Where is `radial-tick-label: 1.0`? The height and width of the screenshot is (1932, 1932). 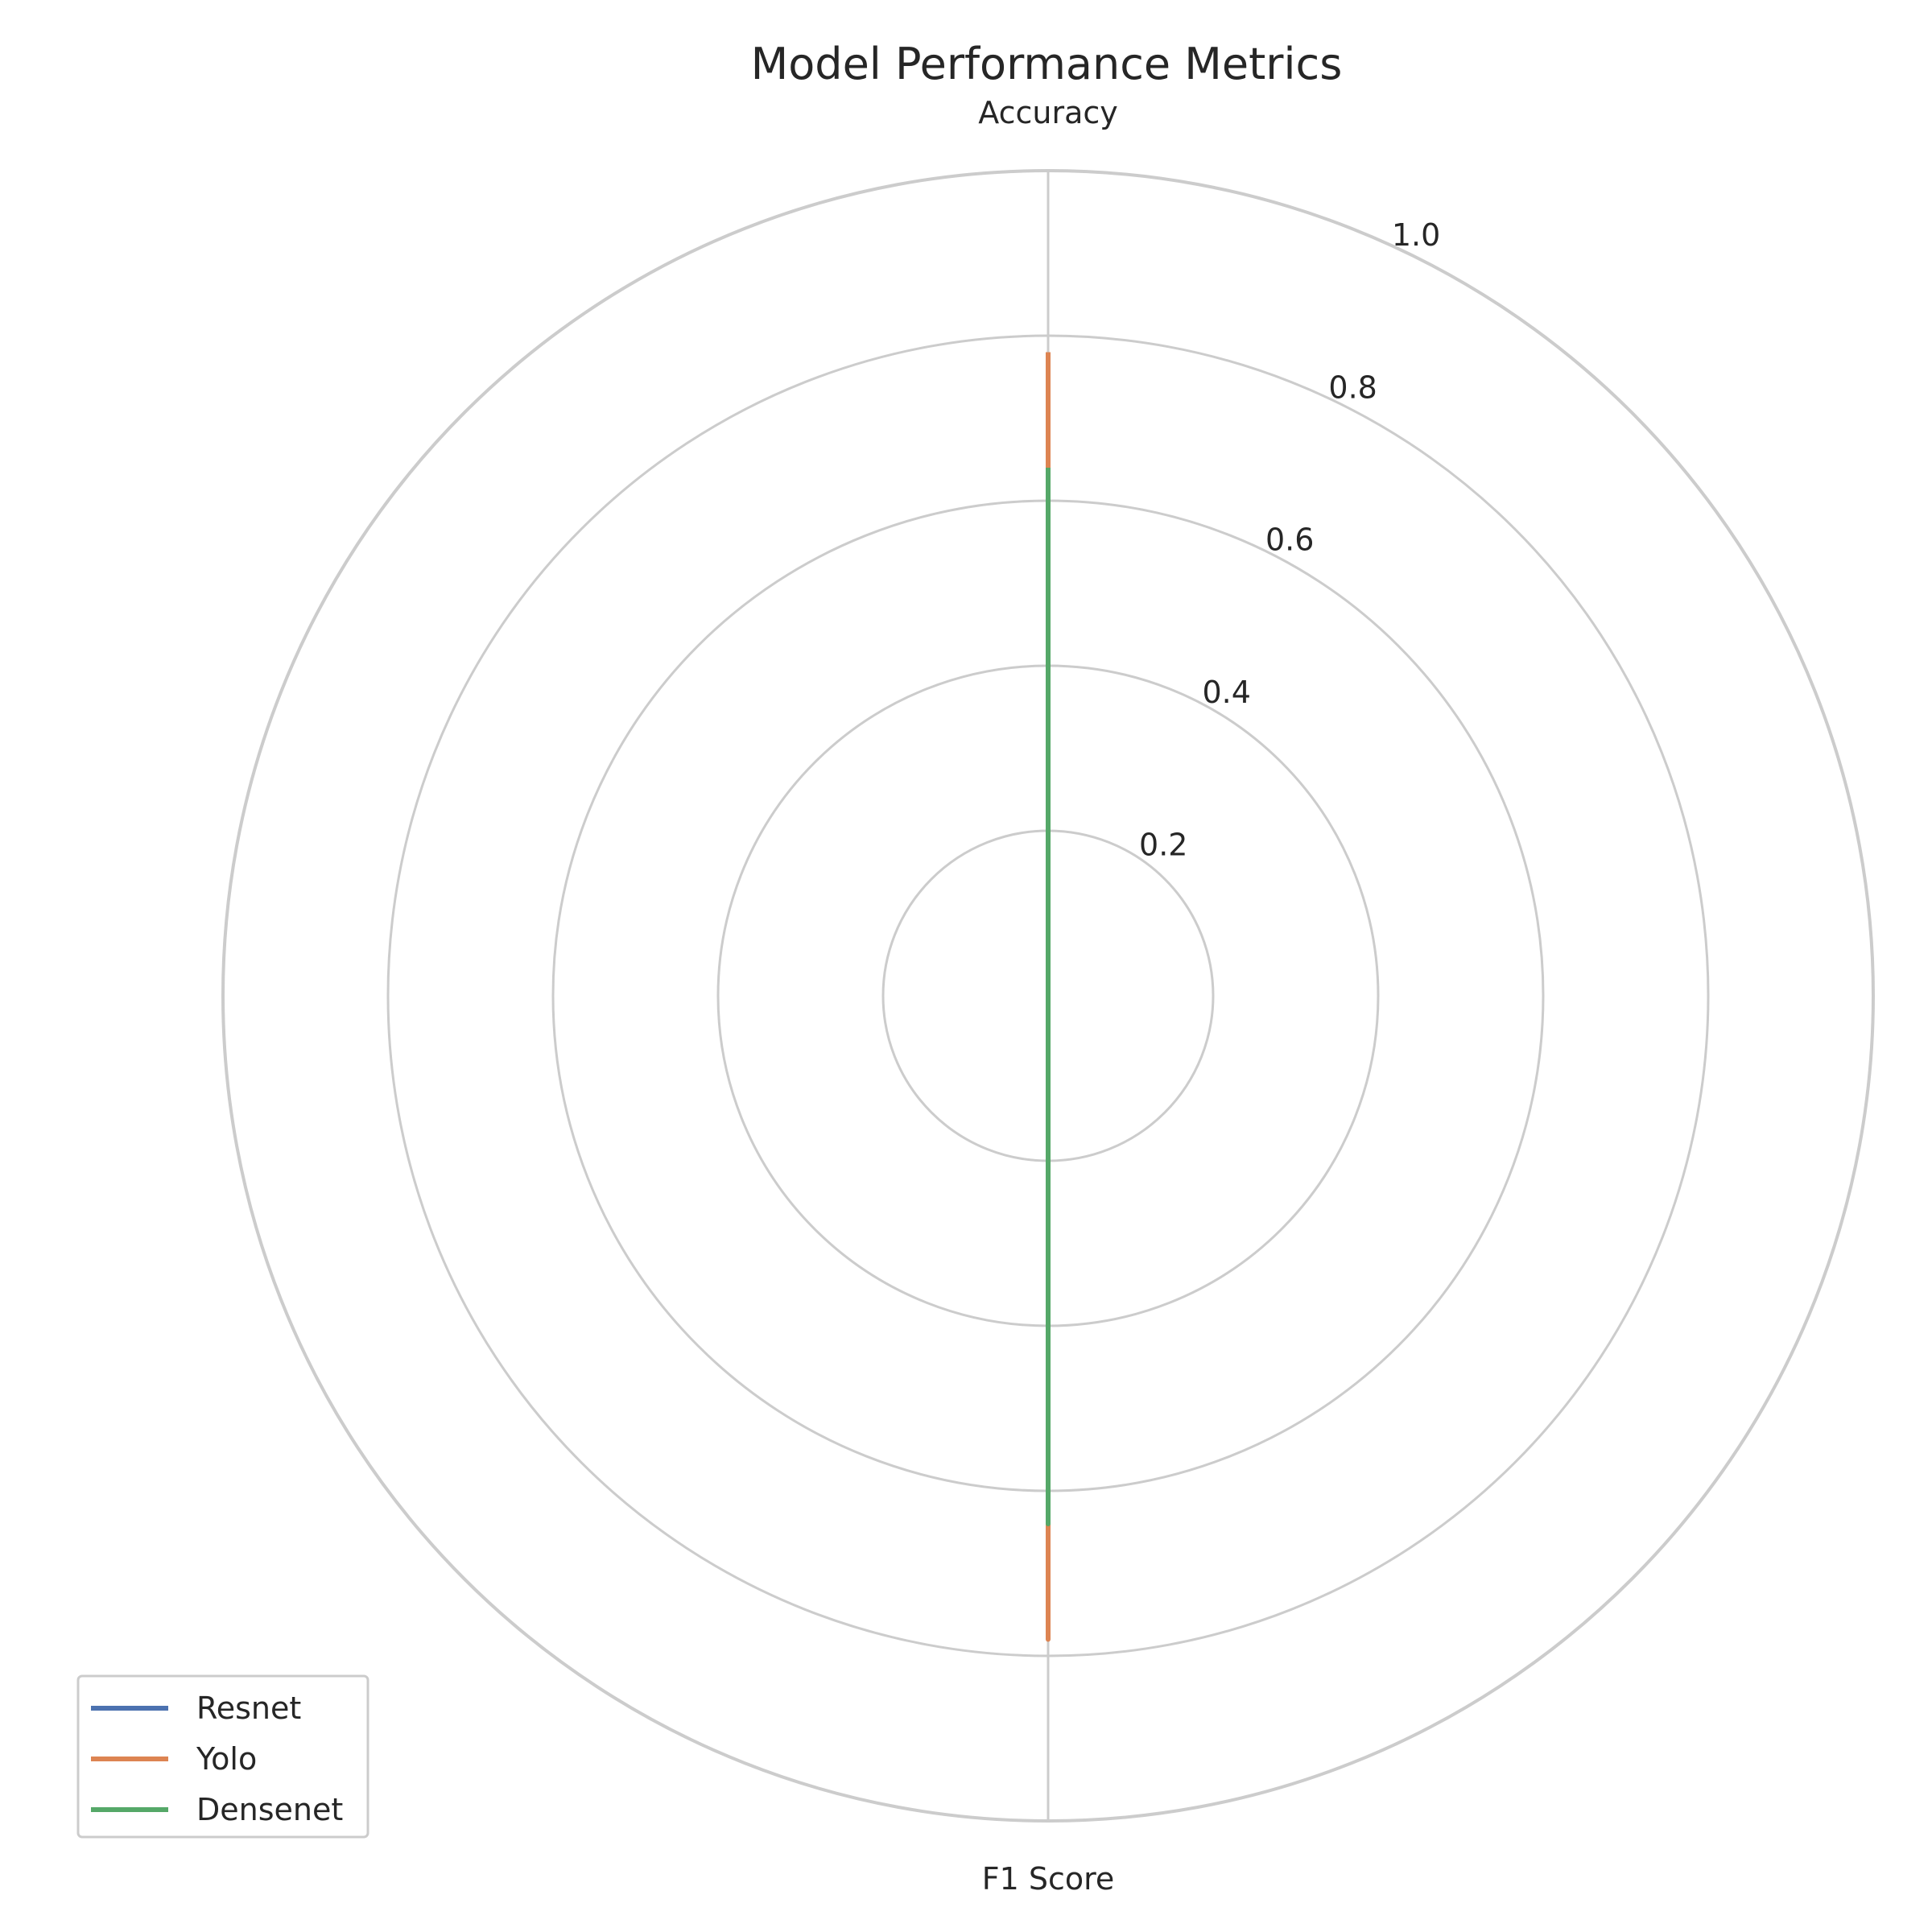
radial-tick-label: 1.0 is located at coordinates (1416, 235).